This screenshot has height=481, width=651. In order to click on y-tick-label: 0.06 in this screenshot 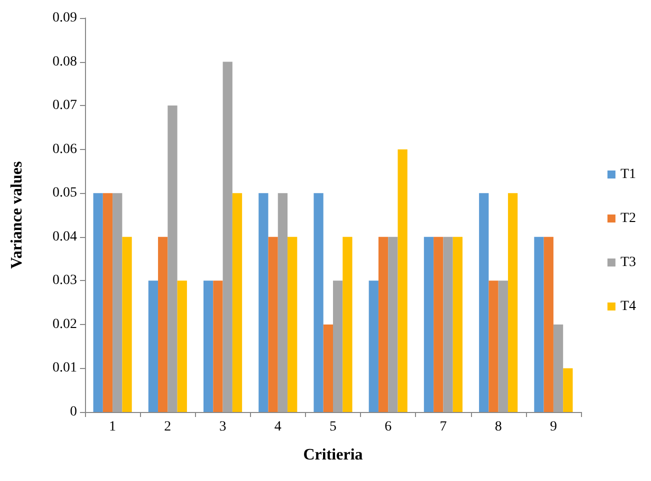, I will do `click(64, 149)`.